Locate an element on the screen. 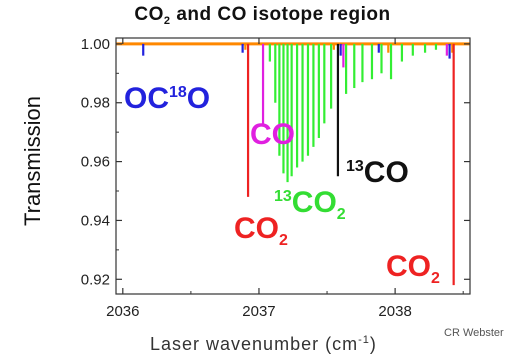 This screenshot has height=356, width=525. y-tick-label: 0.98 is located at coordinates (95, 103).